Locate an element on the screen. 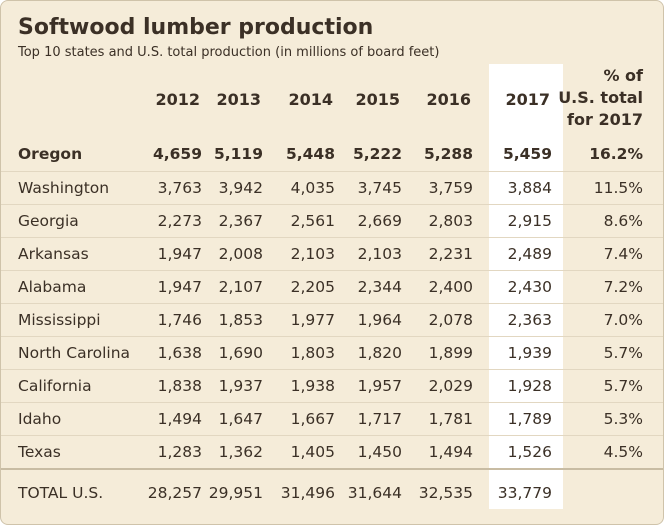 The height and width of the screenshot is (525, 664). percent-of-total: 7.4% is located at coordinates (623, 254).